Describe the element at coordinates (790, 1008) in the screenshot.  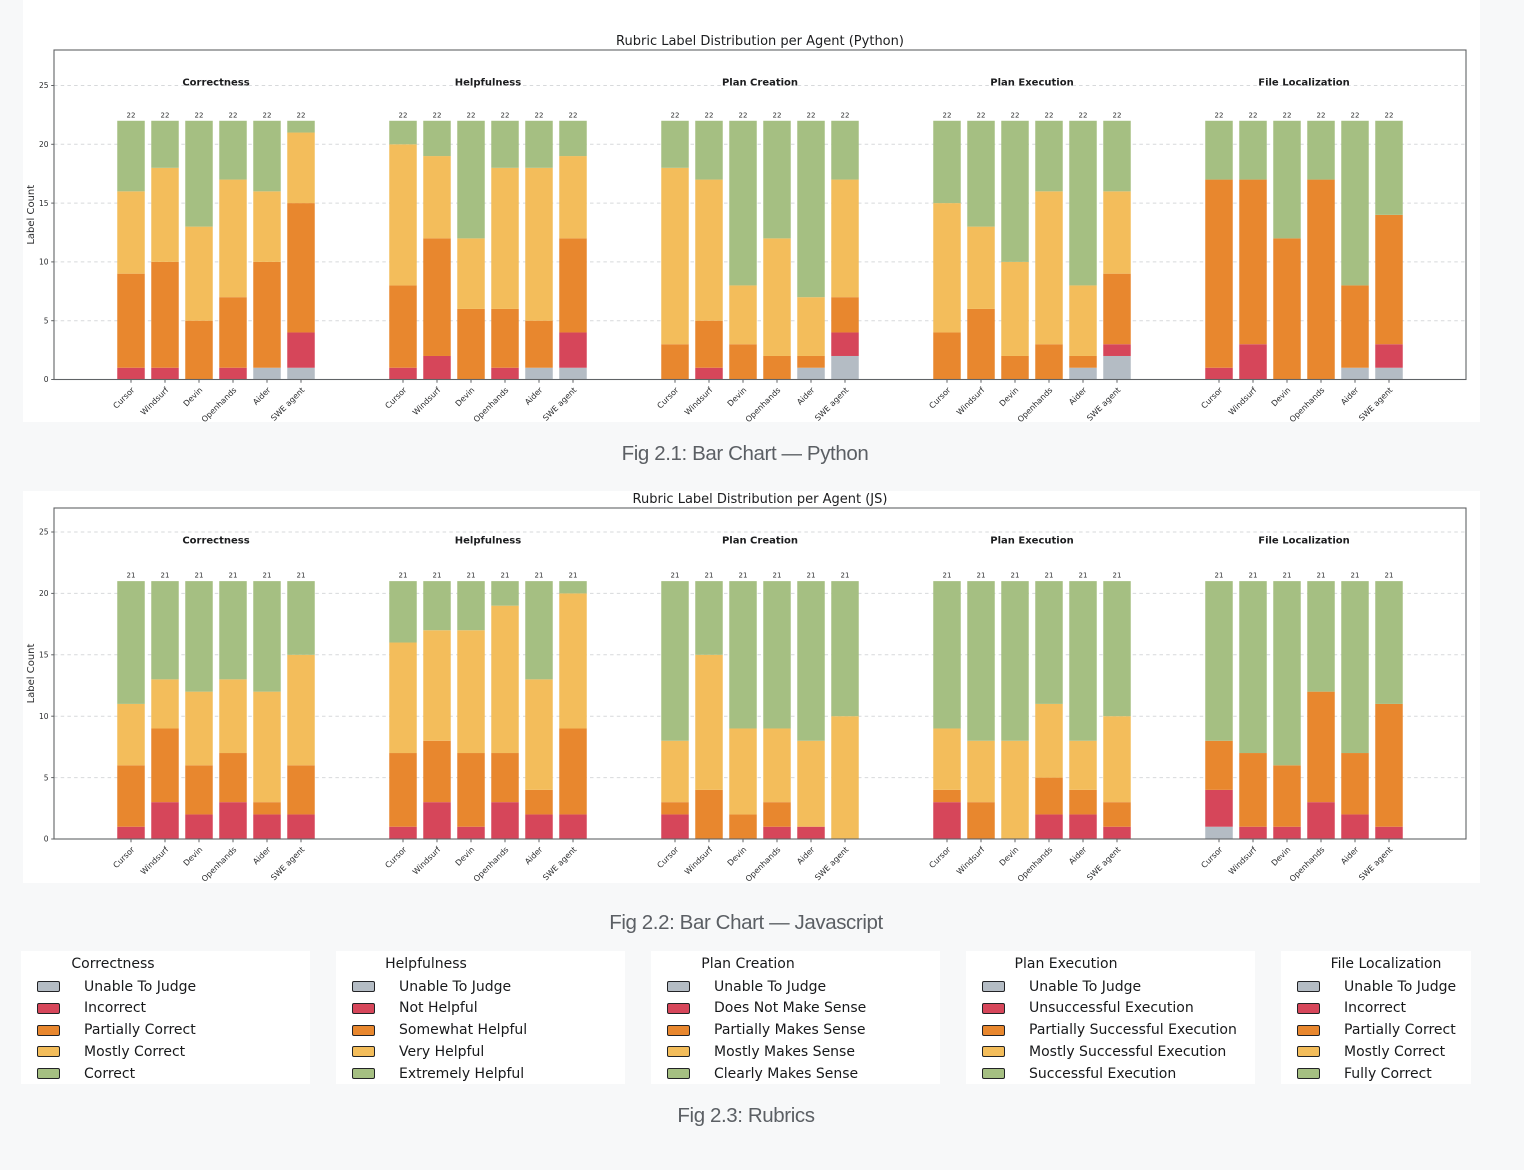
I see `legend-item-label: Does Not Make Sense` at that location.